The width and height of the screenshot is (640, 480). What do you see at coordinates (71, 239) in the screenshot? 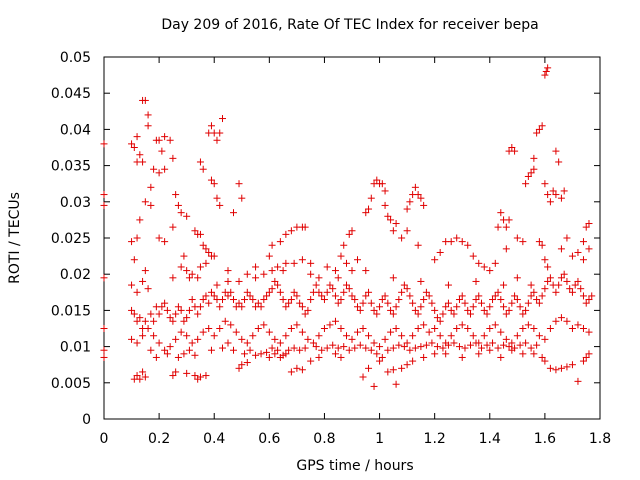
I see `y-tick-label: 0.025` at bounding box center [71, 239].